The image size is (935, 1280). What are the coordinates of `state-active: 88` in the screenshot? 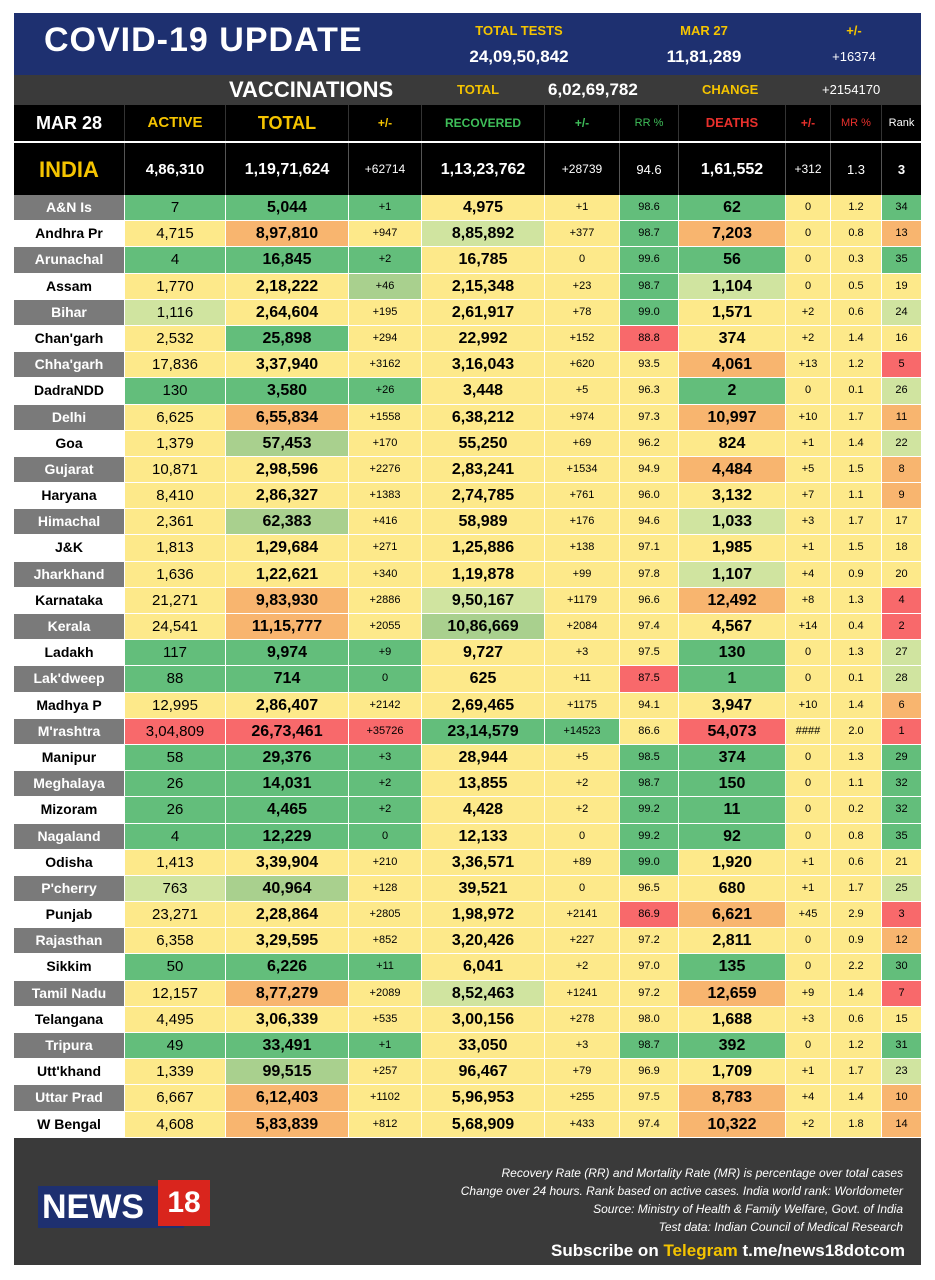 It's located at (175, 679).